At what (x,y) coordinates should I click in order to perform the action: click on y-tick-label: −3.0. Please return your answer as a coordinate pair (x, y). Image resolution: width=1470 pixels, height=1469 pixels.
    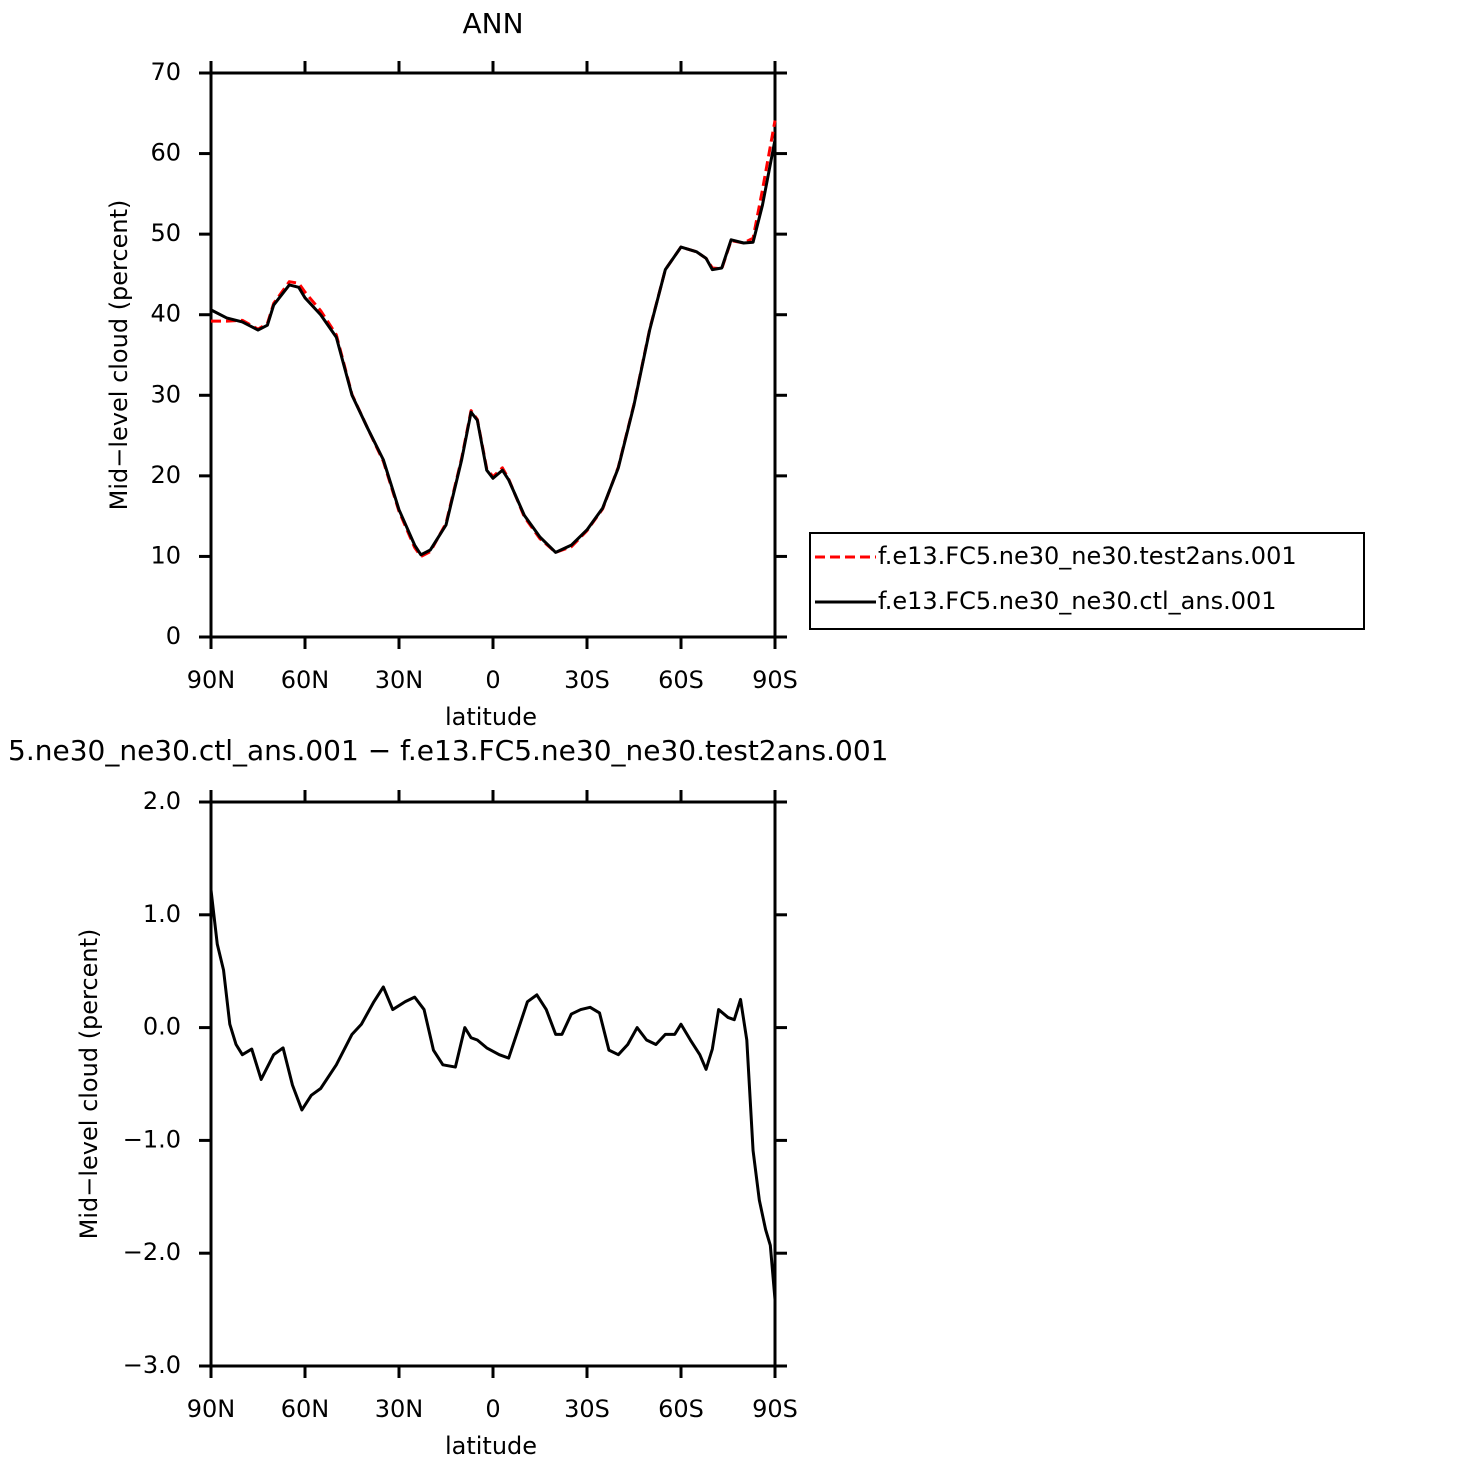
    Looking at the image, I should click on (152, 1365).